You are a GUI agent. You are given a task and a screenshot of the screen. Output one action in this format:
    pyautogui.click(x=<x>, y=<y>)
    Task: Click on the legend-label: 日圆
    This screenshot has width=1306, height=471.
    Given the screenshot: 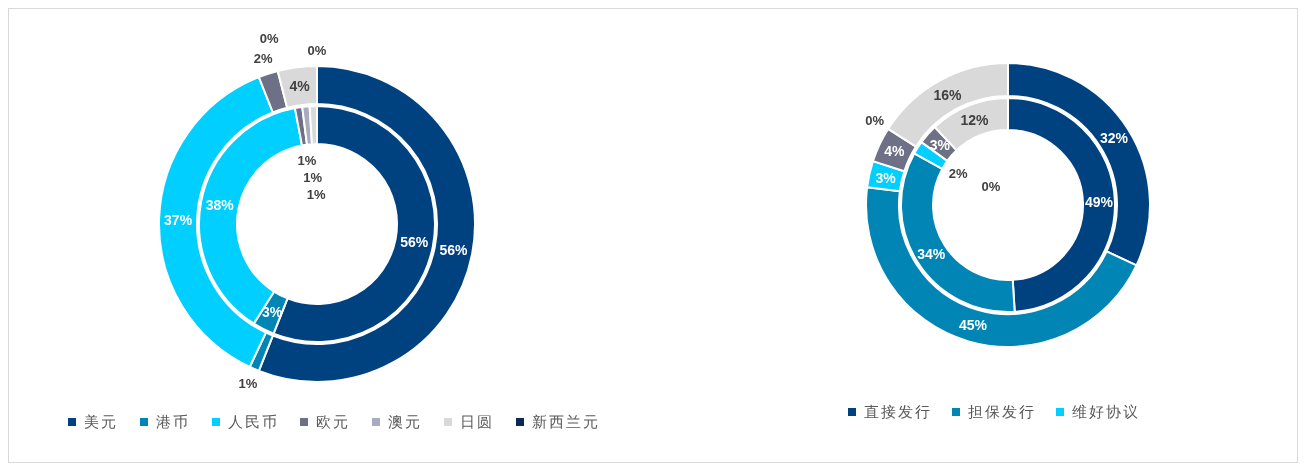 What is the action you would take?
    pyautogui.click(x=477, y=422)
    